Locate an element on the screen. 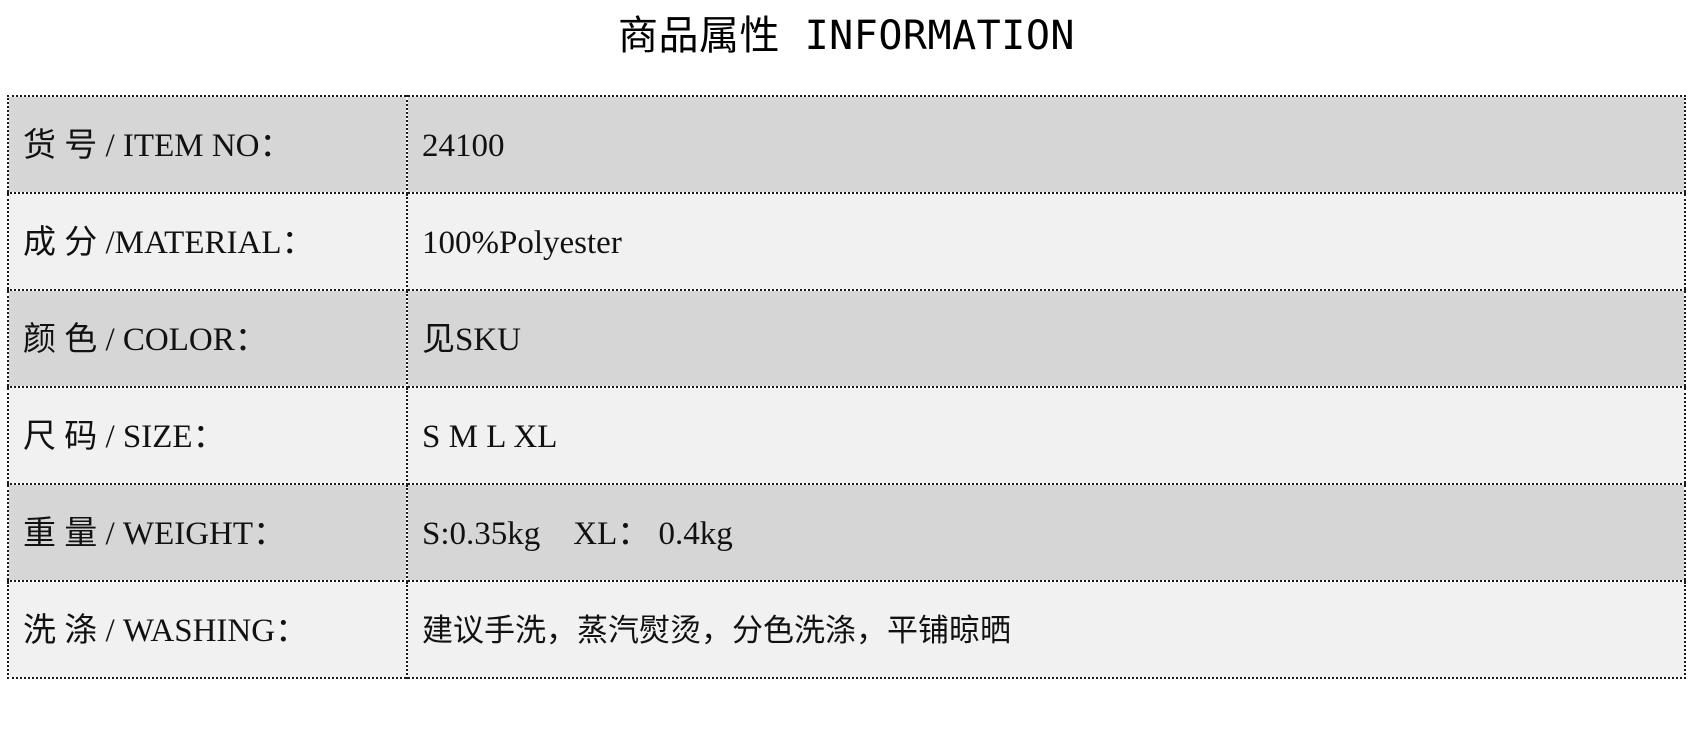 Image resolution: width=1693 pixels, height=744 pixels. table-row: 重 量 / WEIGHT： S:0.35kg XL： 0.4kg is located at coordinates (846, 533).